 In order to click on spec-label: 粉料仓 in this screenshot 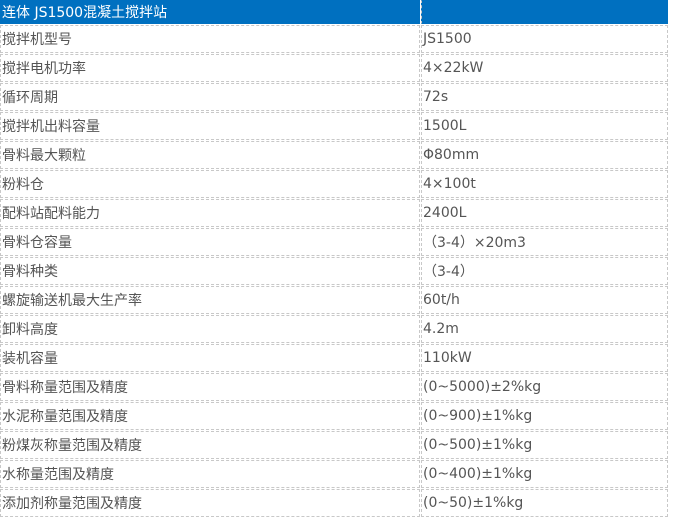, I will do `click(210, 184)`.